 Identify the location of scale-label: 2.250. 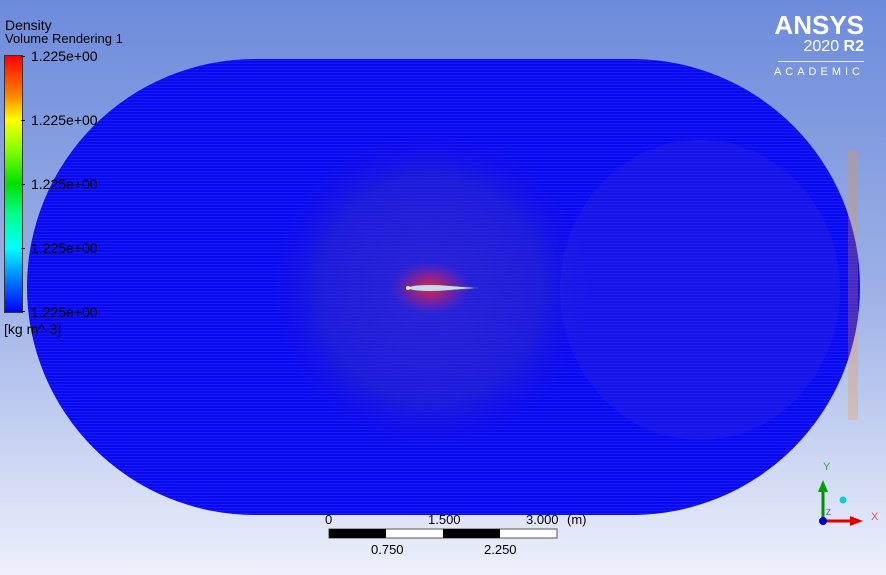
(500, 549).